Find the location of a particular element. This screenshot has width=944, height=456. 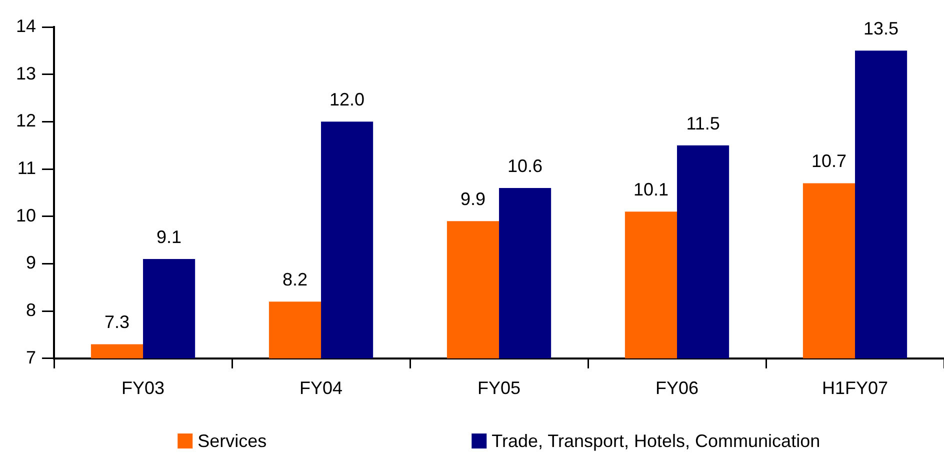

x-tick-label: FY03 is located at coordinates (143, 388).